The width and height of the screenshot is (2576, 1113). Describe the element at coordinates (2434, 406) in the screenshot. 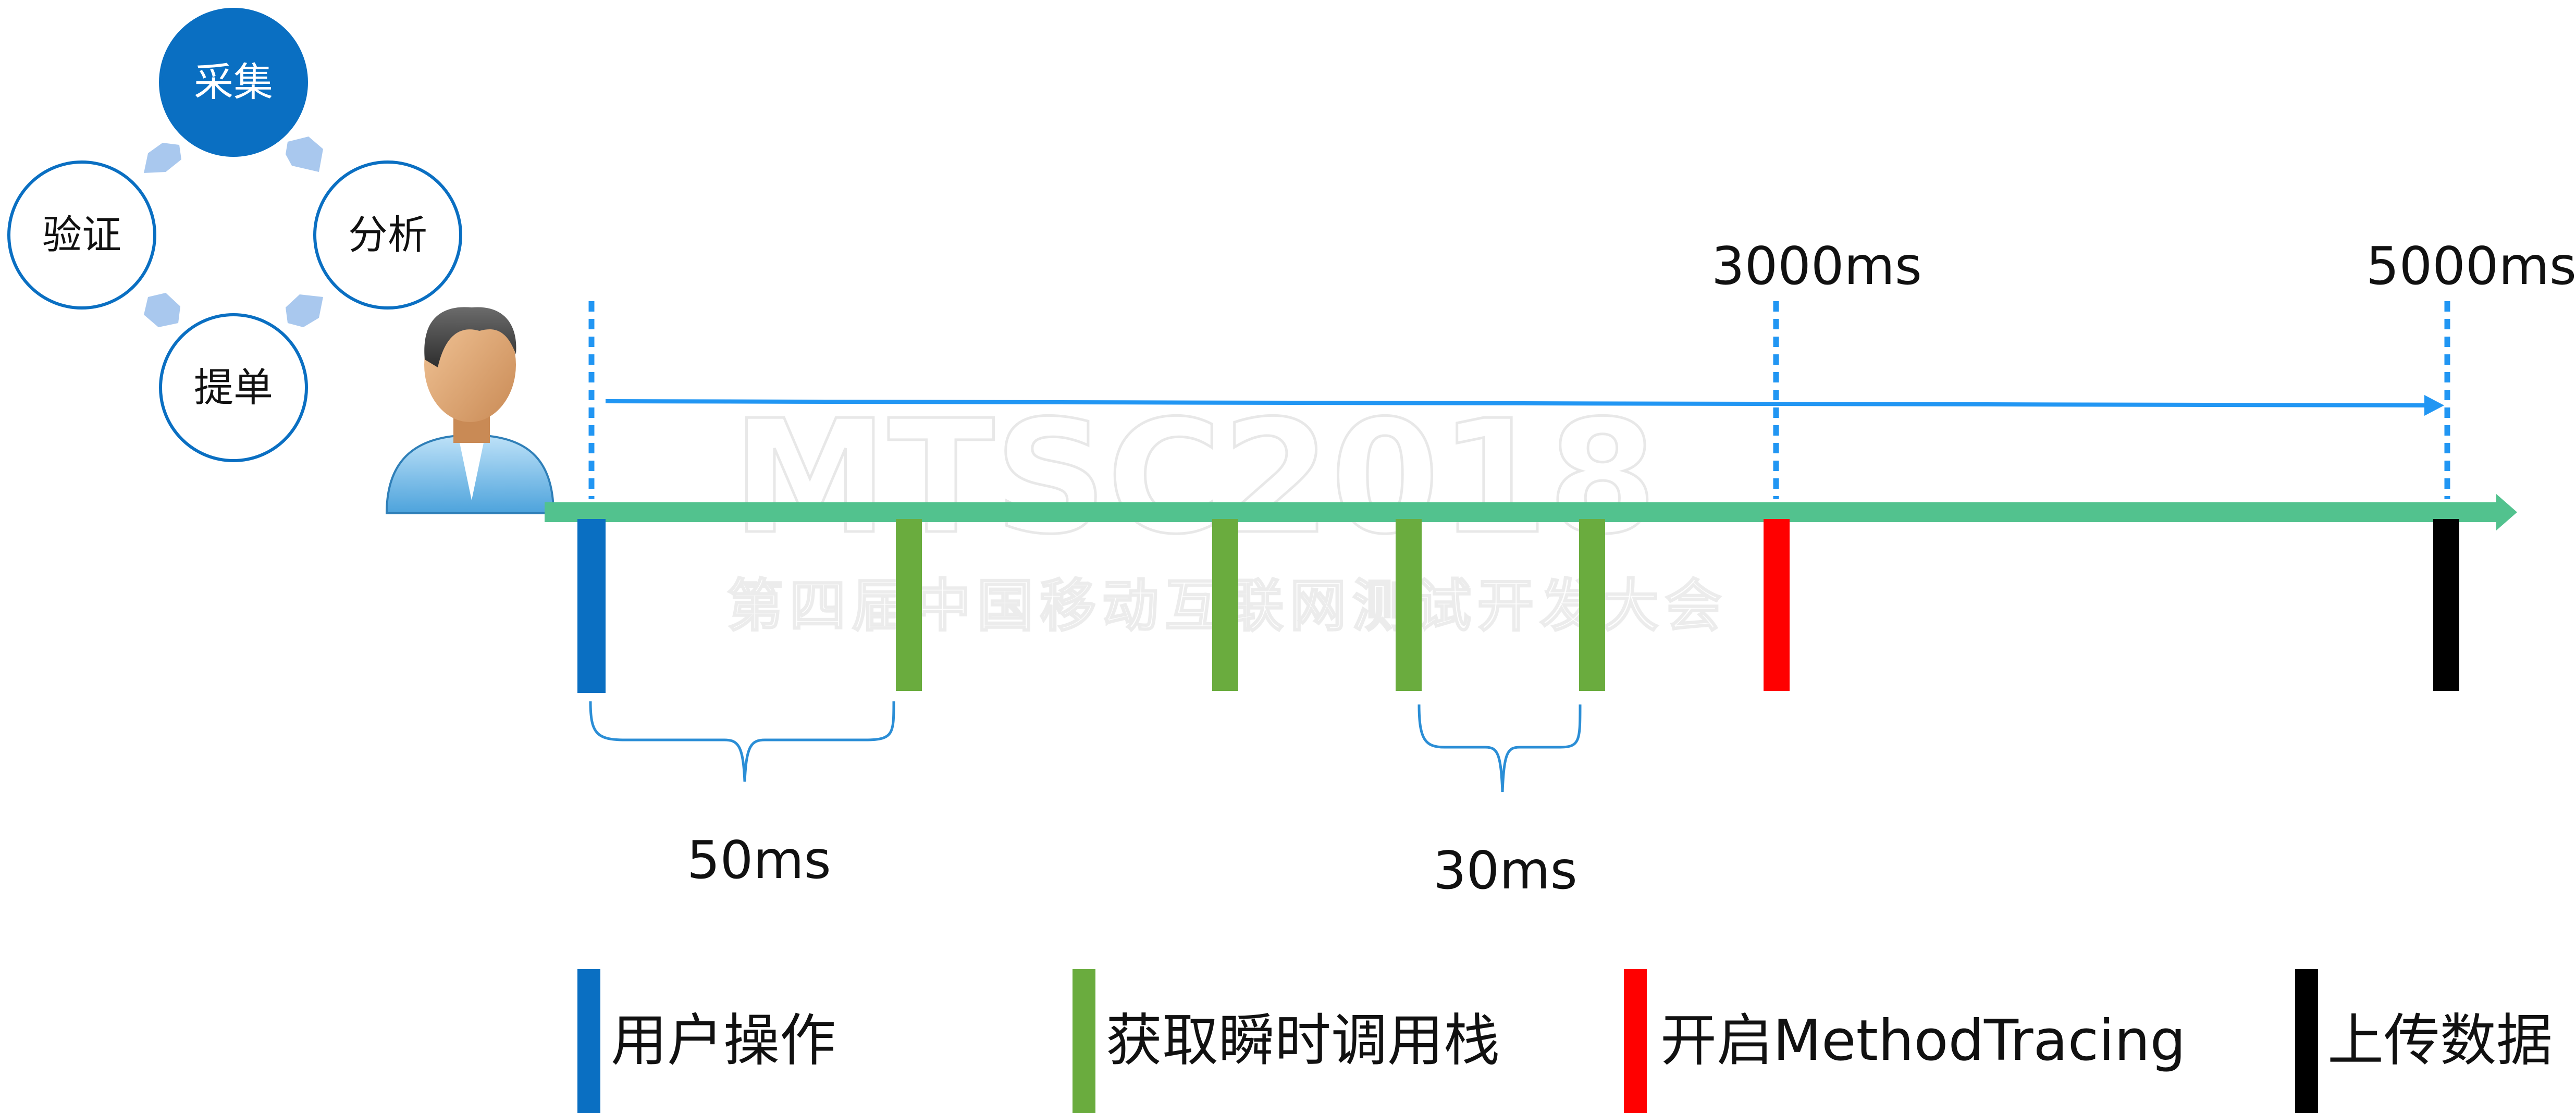

I see `duration-arrowhead-icon` at that location.